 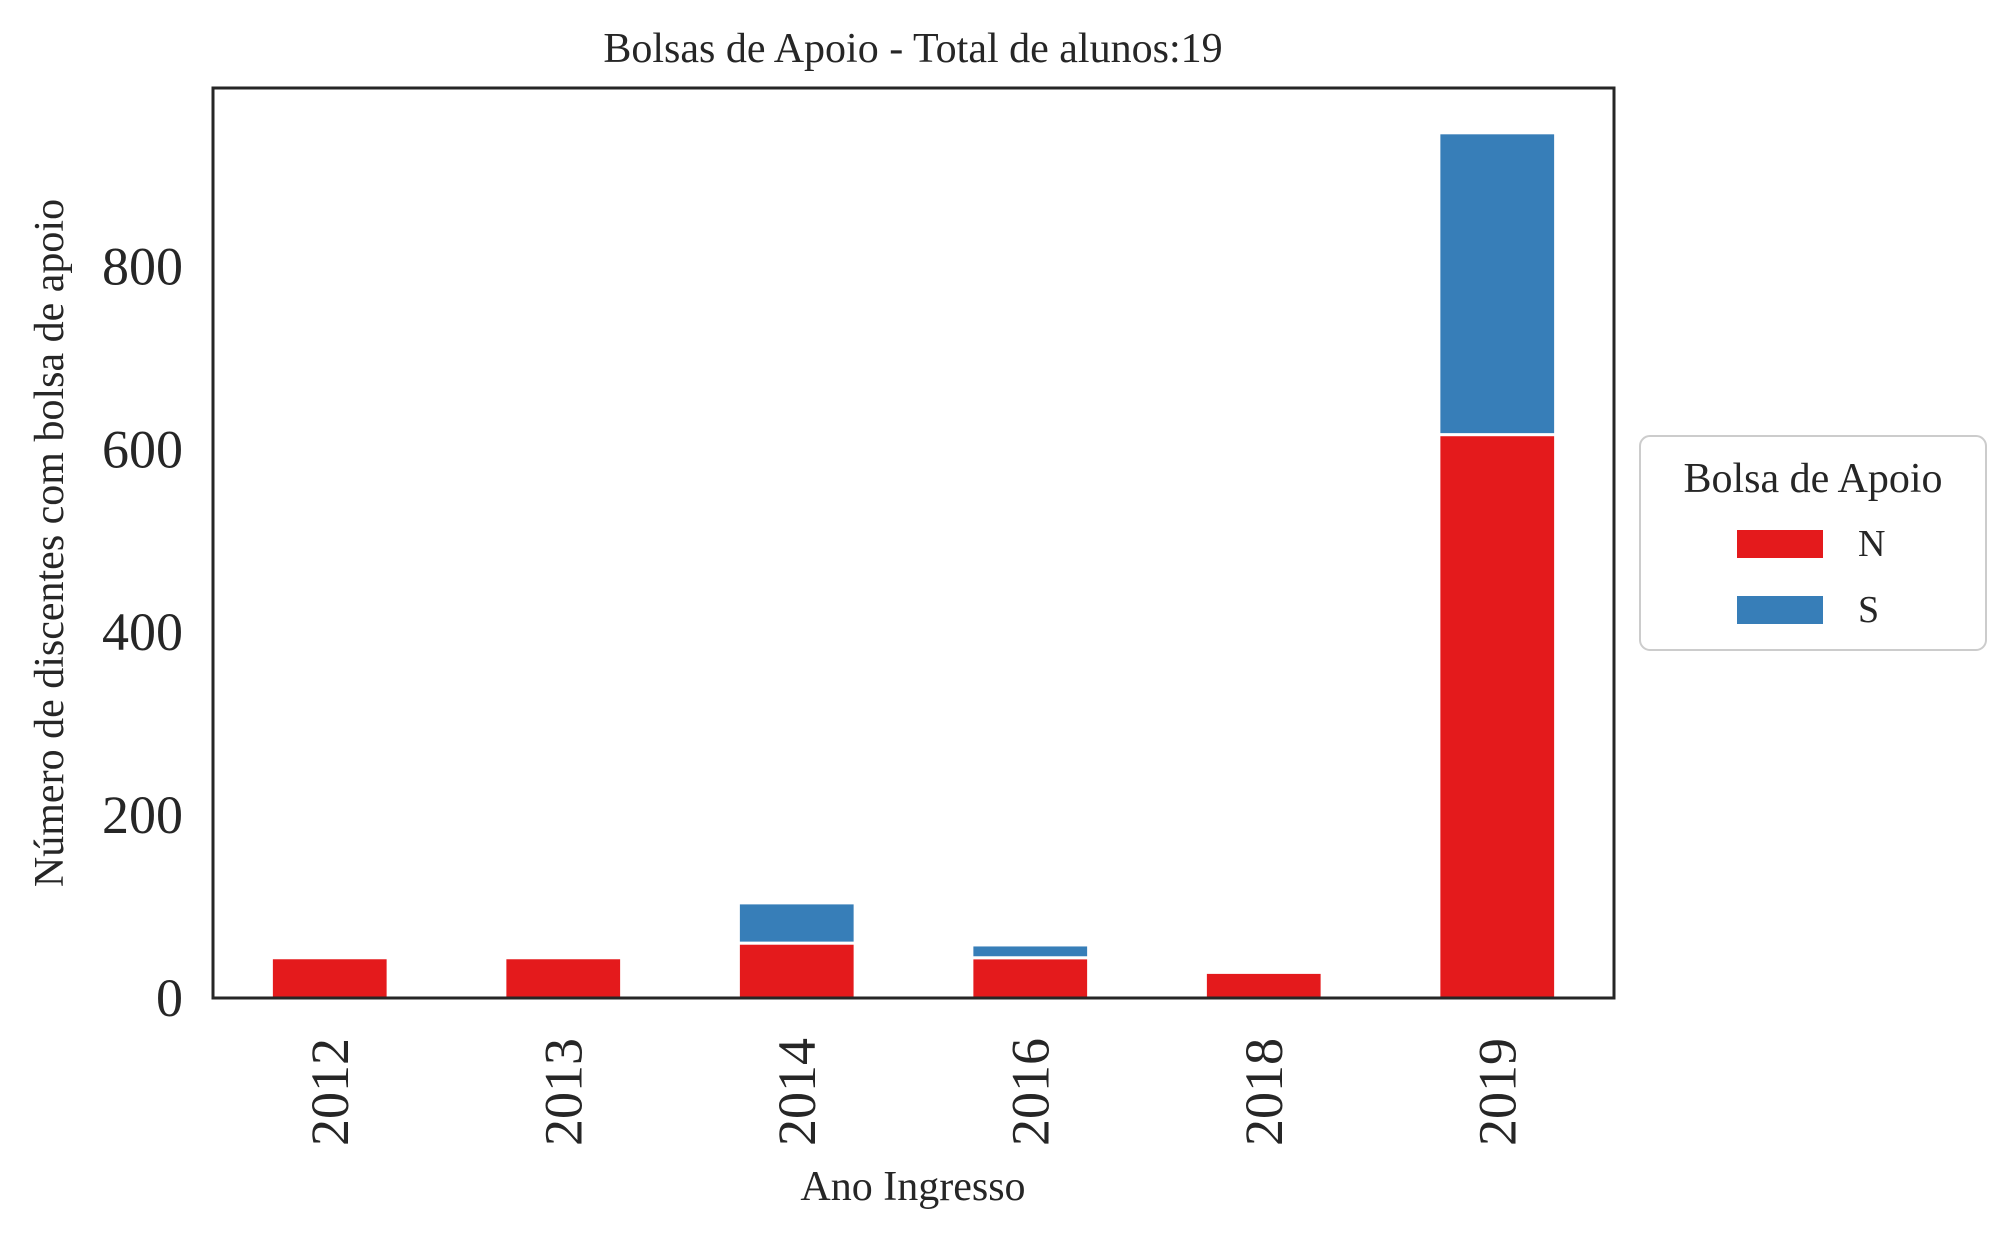 What do you see at coordinates (912, 1187) in the screenshot?
I see `x-axis-label: Ano Ingresso` at bounding box center [912, 1187].